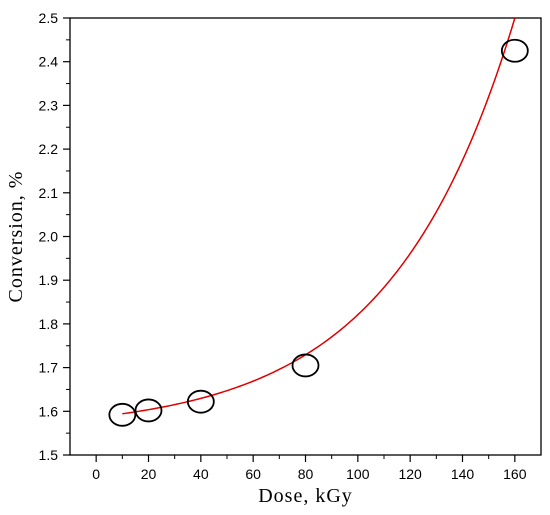 This screenshot has width=550, height=515. Describe the element at coordinates (49, 149) in the screenshot. I see `y-tick-label: 2.2` at that location.